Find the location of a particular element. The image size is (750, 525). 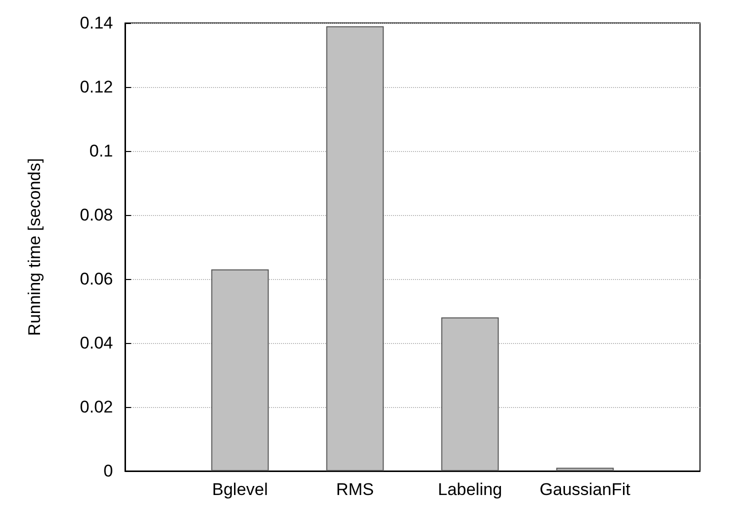

x-tick-label: RMS is located at coordinates (355, 489).